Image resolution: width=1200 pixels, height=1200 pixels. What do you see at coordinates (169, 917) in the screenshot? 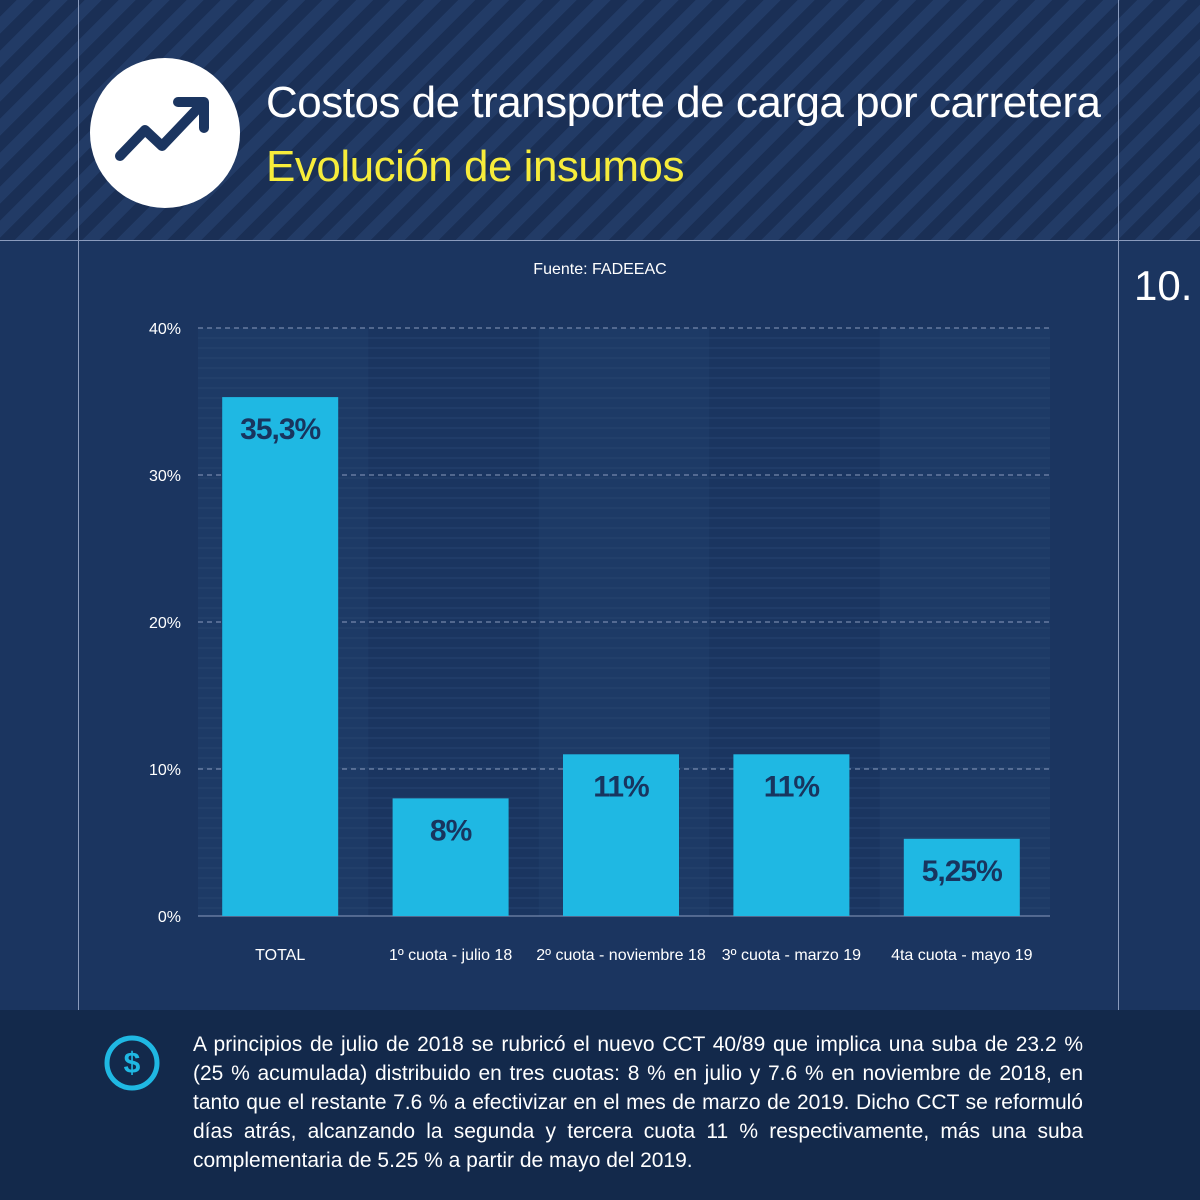
I see `y-tick-label: 0%` at bounding box center [169, 917].